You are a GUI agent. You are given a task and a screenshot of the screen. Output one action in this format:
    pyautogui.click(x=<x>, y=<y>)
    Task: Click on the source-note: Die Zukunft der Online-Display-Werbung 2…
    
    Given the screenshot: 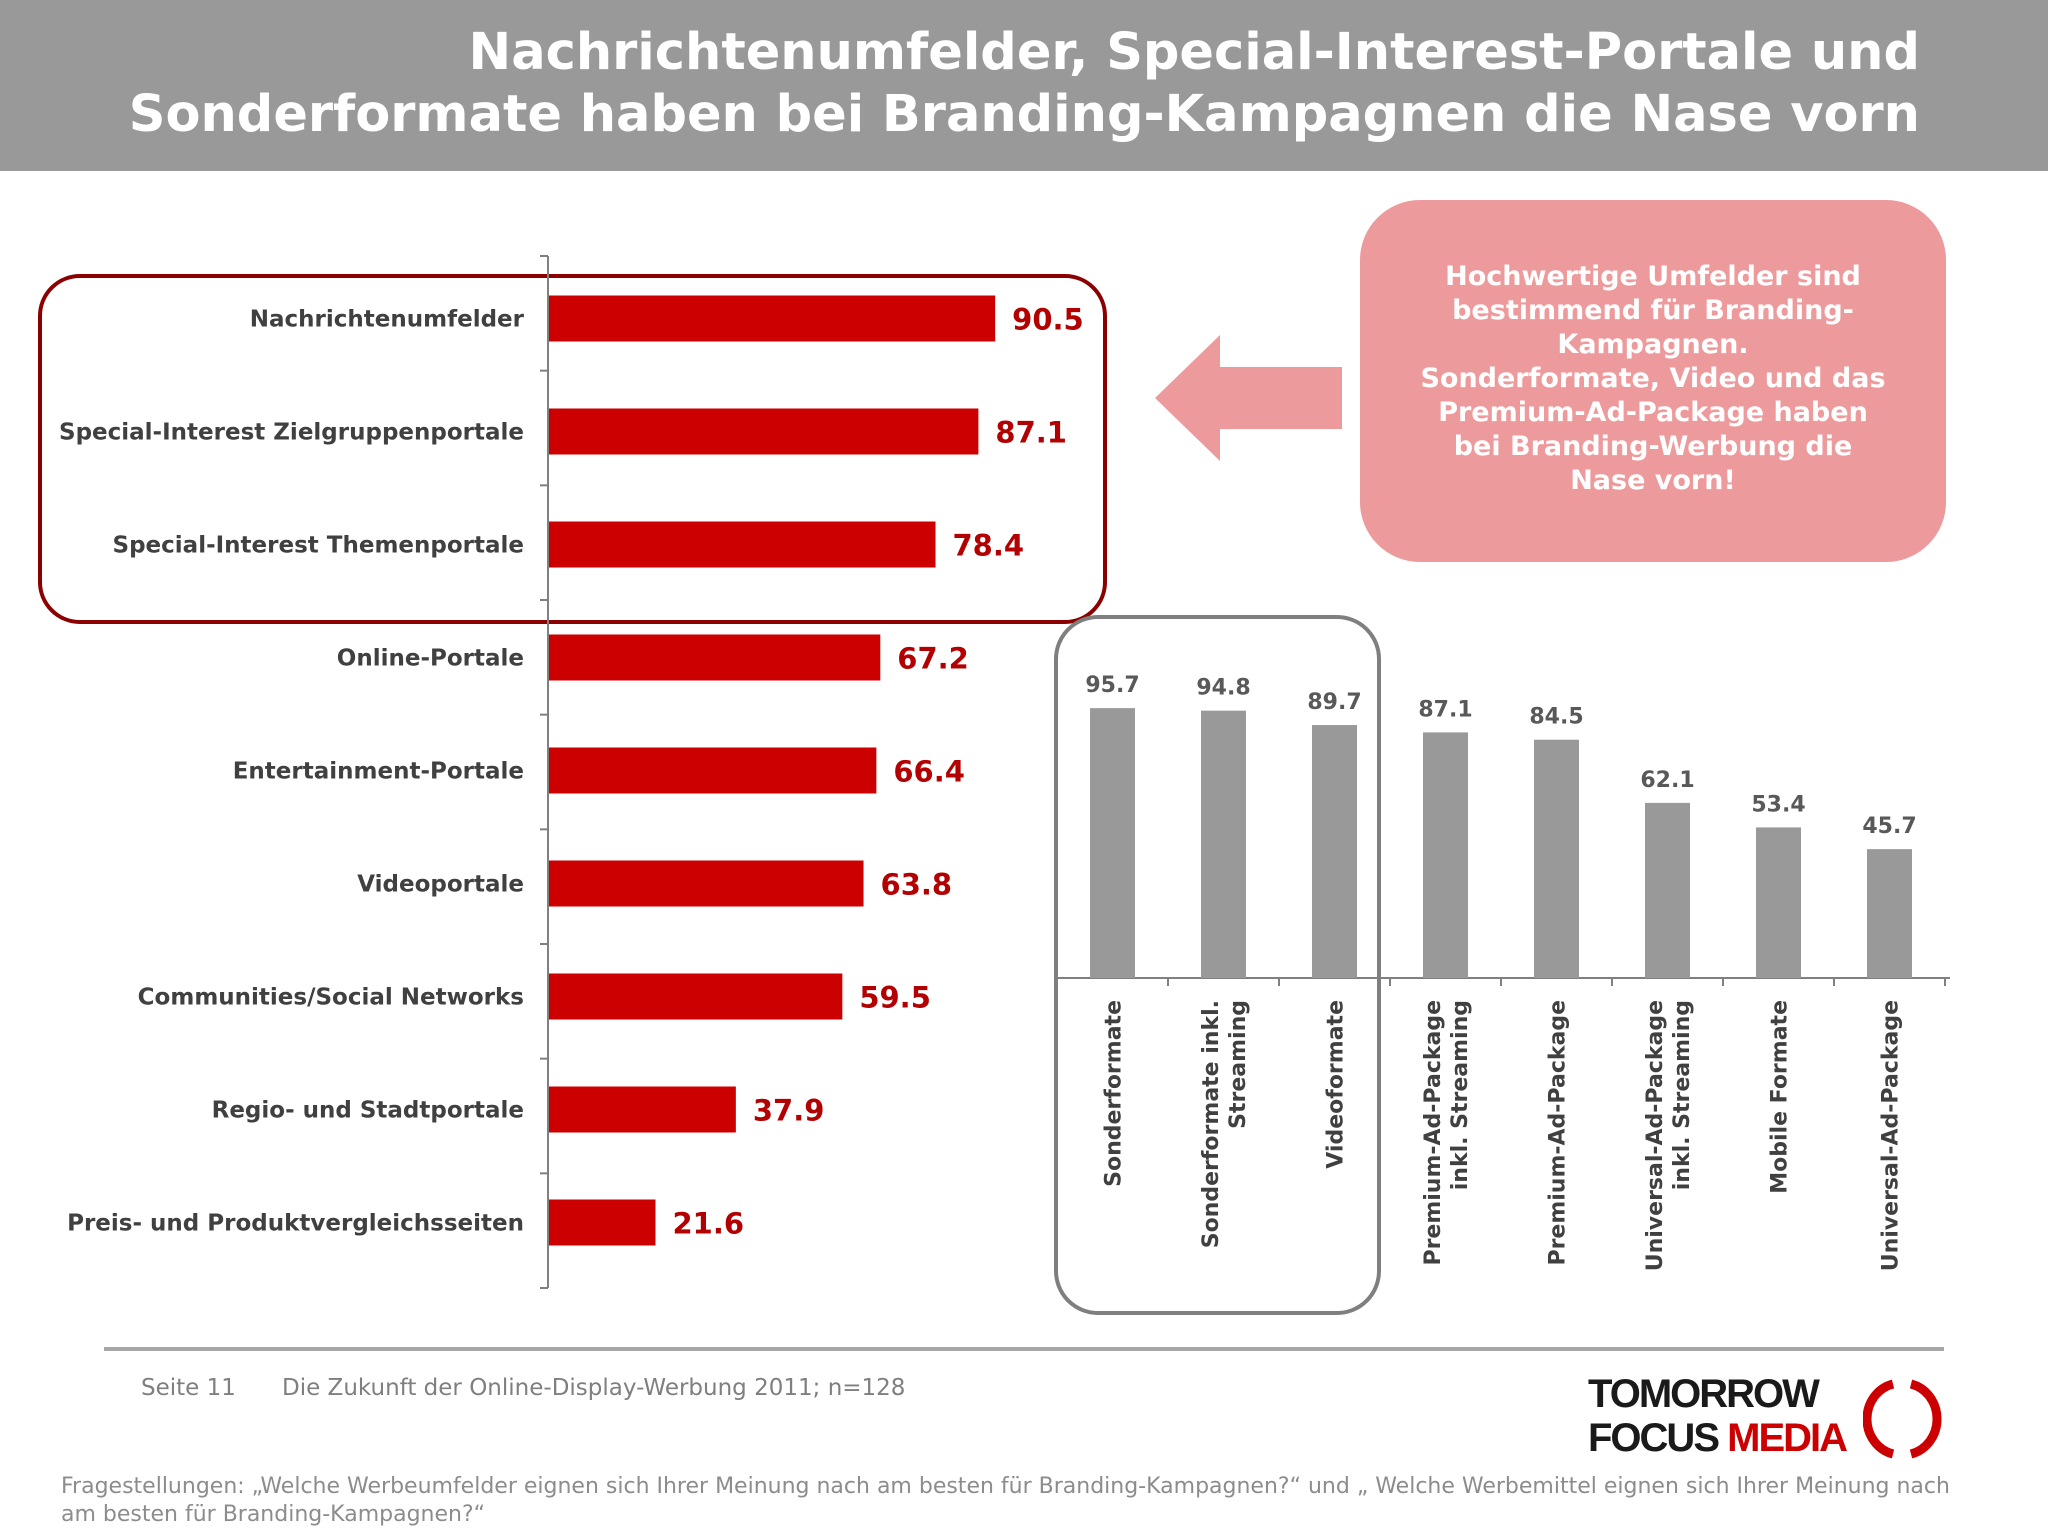 What is the action you would take?
    pyautogui.click(x=594, y=1388)
    